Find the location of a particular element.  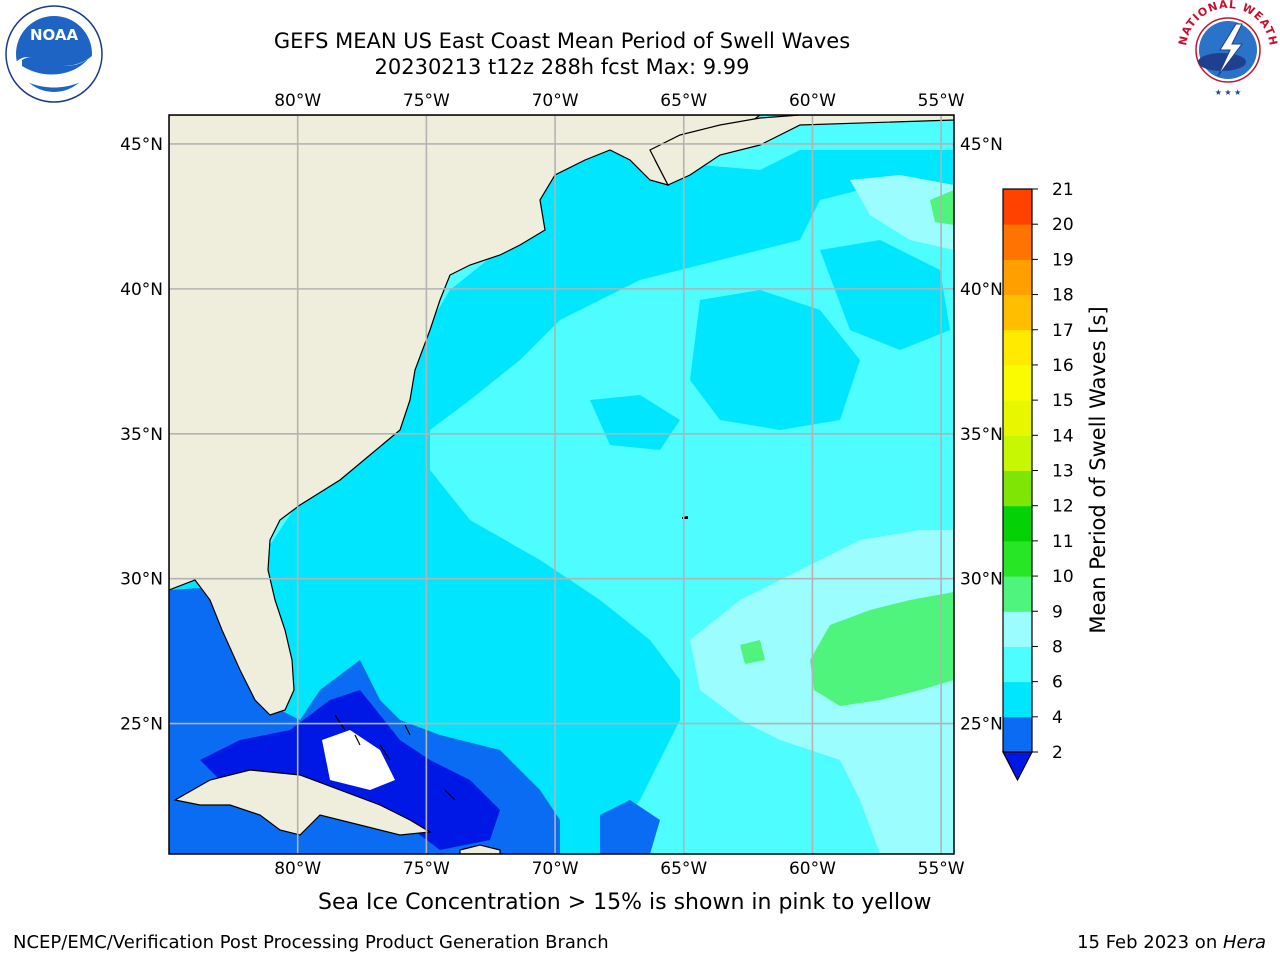

ocean-period-9-10-ne is located at coordinates (942, 207).